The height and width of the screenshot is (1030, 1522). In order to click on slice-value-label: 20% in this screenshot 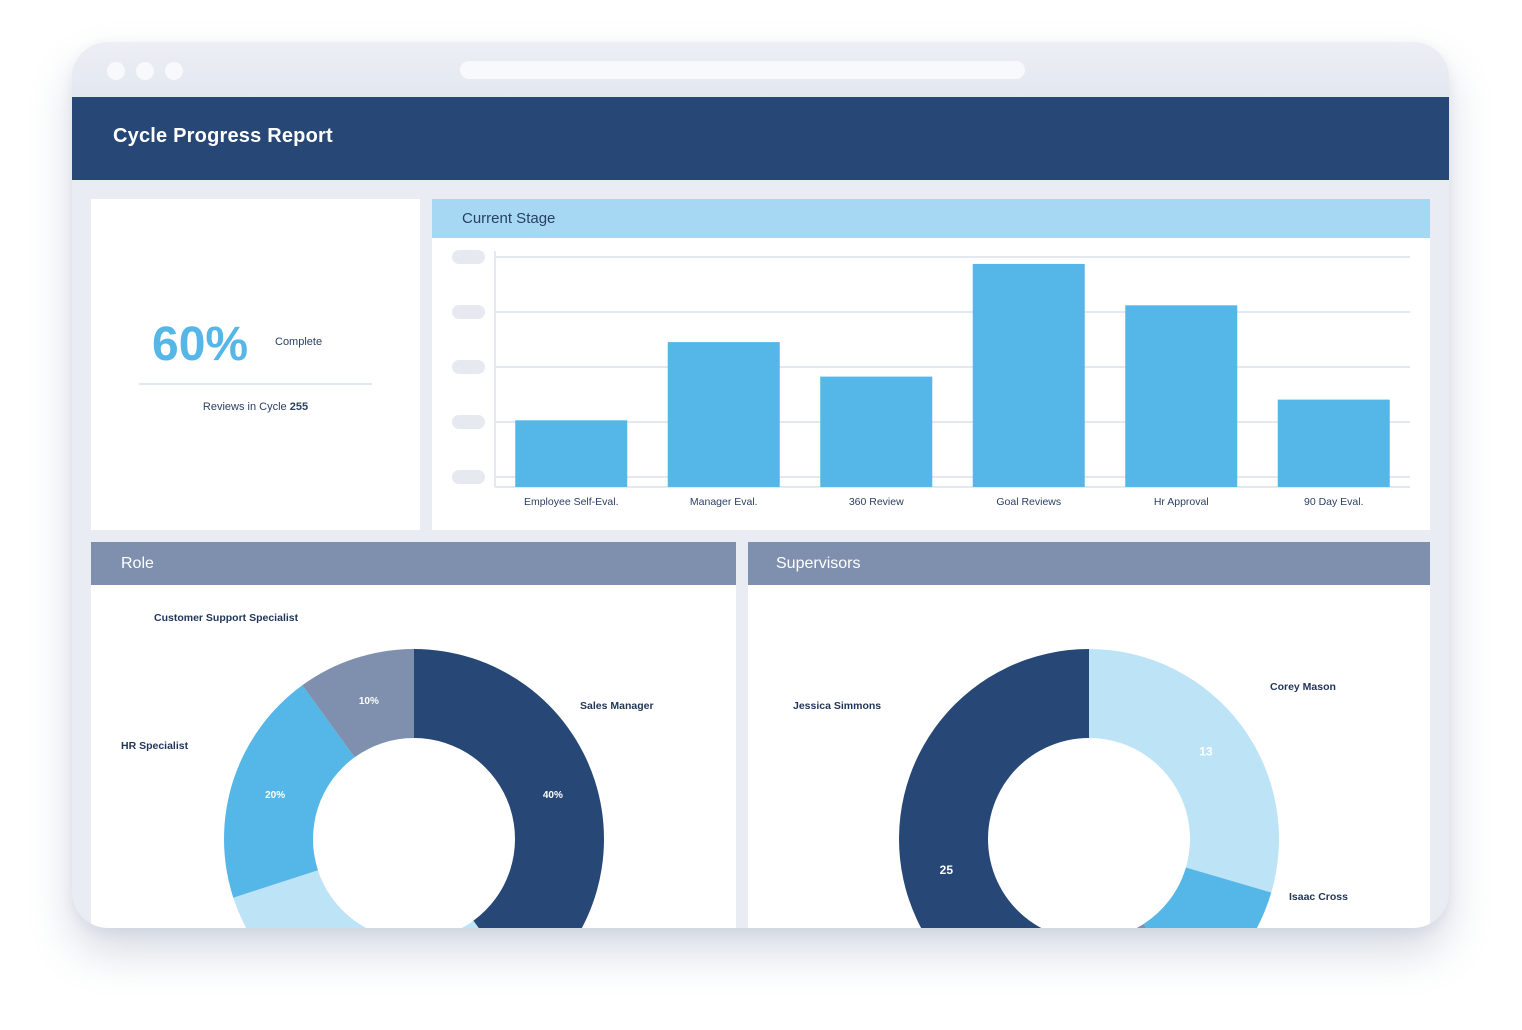, I will do `click(275, 795)`.